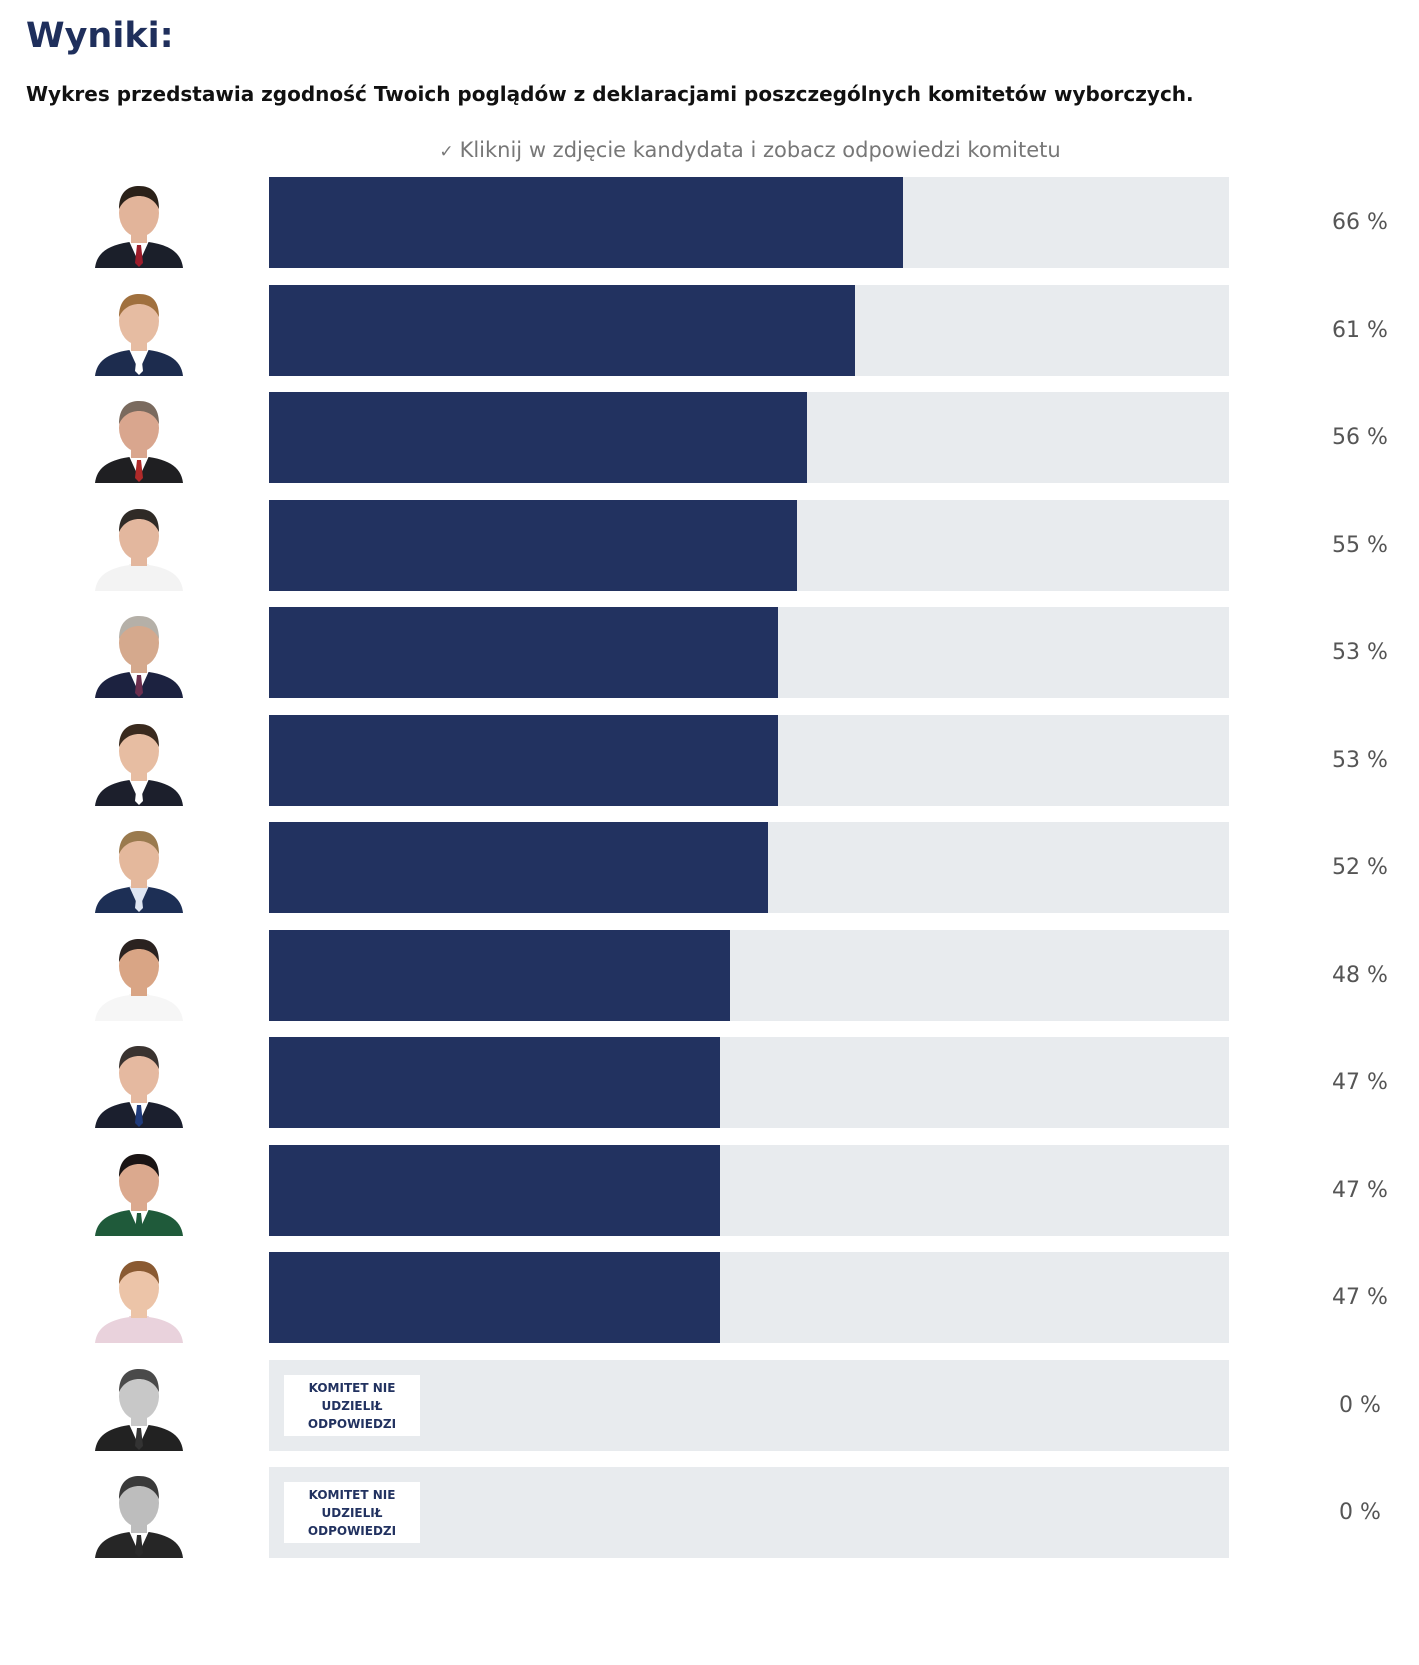 This screenshot has width=1419, height=1665. I want to click on result-row: 55 %, so click(709, 545).